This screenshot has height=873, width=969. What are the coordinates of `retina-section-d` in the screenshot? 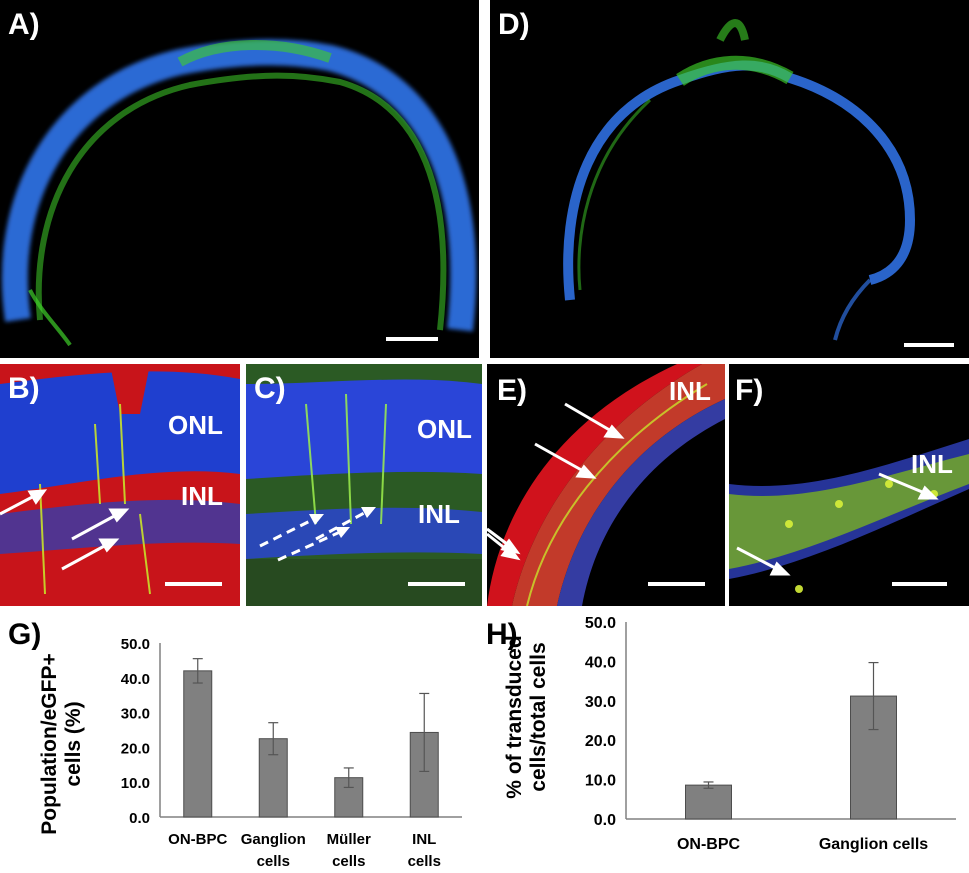 It's located at (739, 180).